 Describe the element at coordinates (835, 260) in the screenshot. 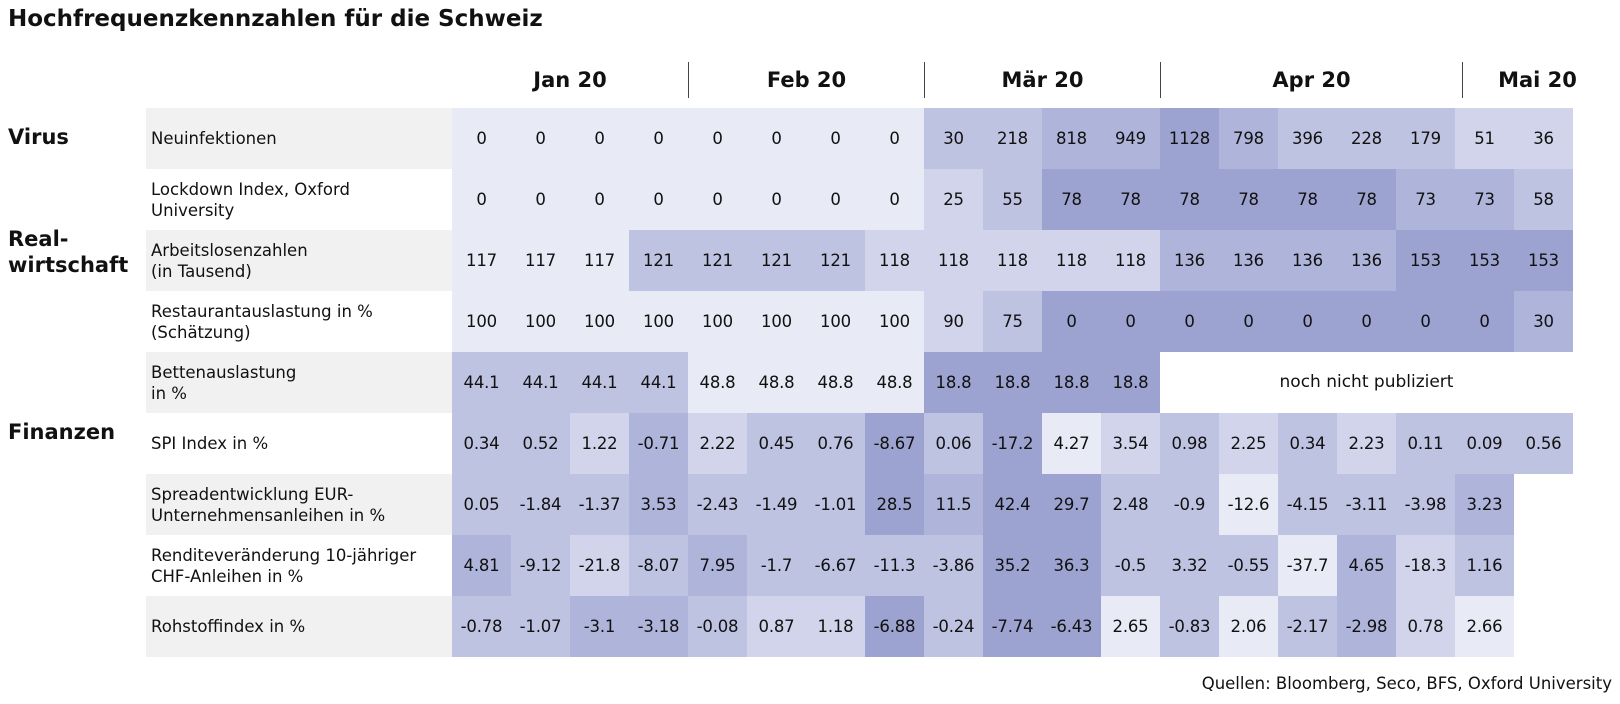

I see `heatmap-cell: 121` at that location.